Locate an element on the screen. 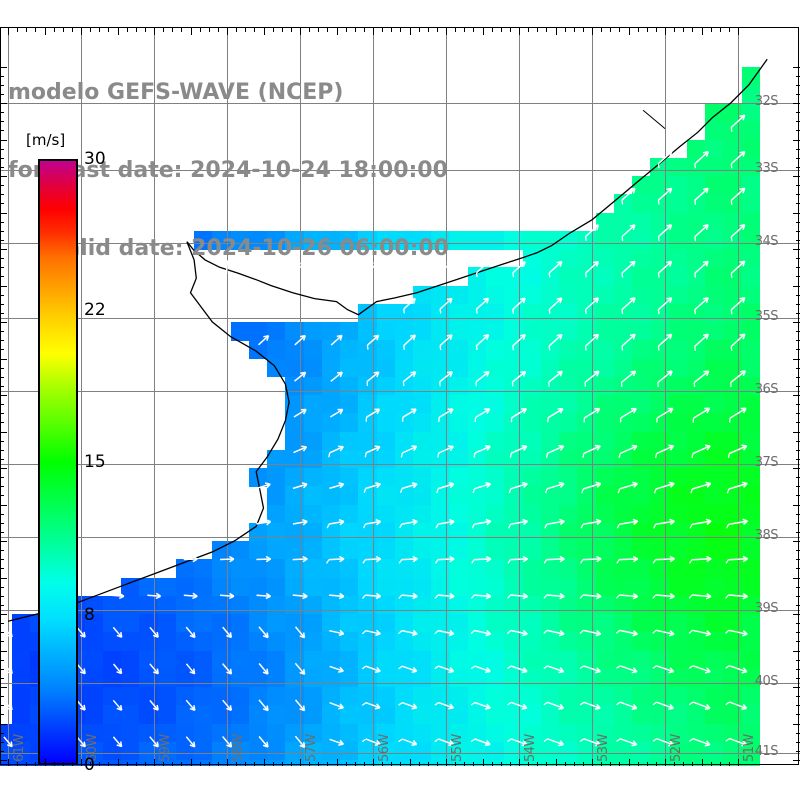 The height and width of the screenshot is (800, 800). colorbar is located at coordinates (58, 462).